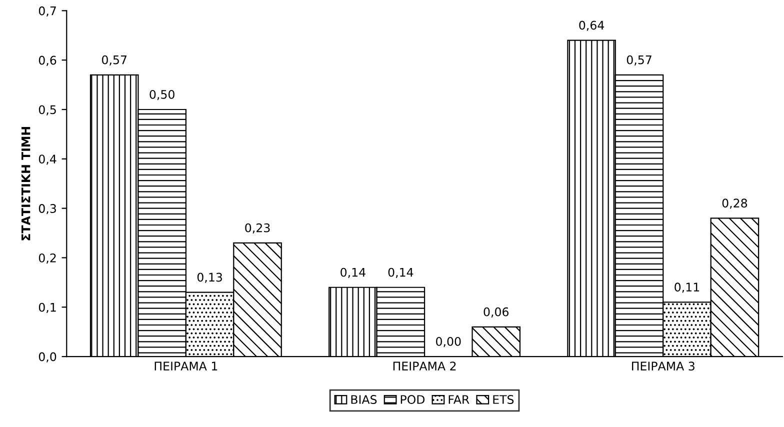  I want to click on y-tick-label: 0,1, so click(47, 307).